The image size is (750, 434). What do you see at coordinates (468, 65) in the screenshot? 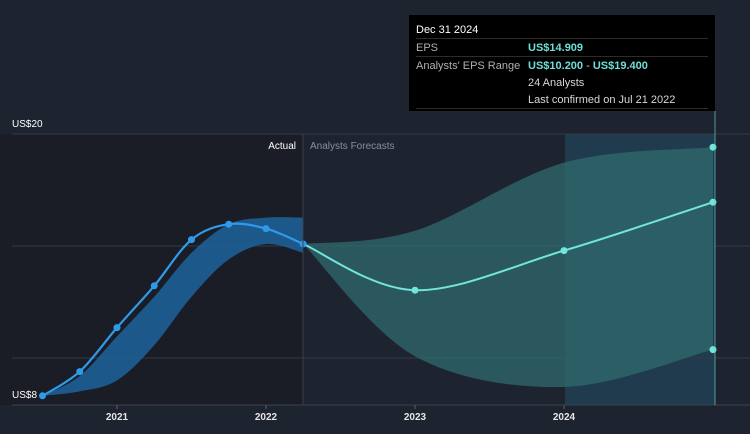
I see `tooltip-range-label: Analysts' EPS Range` at bounding box center [468, 65].